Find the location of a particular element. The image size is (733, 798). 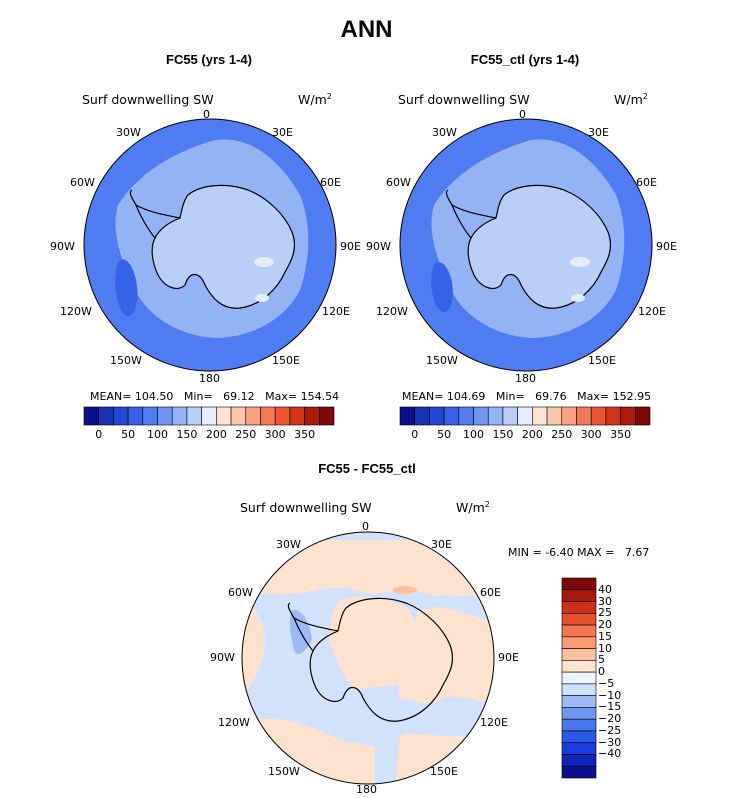

panel2-lon-60e: 60E is located at coordinates (646, 182).